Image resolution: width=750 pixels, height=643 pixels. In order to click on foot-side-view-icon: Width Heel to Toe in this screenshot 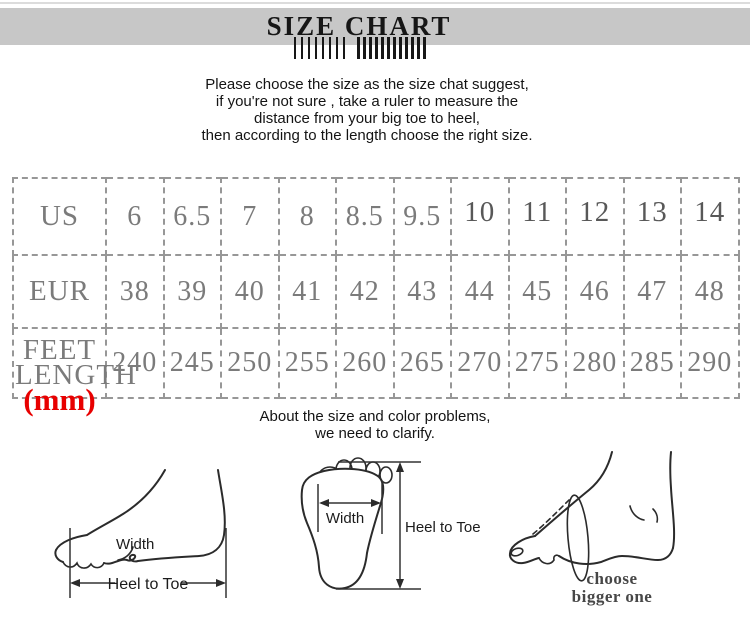, I will do `click(140, 533)`.